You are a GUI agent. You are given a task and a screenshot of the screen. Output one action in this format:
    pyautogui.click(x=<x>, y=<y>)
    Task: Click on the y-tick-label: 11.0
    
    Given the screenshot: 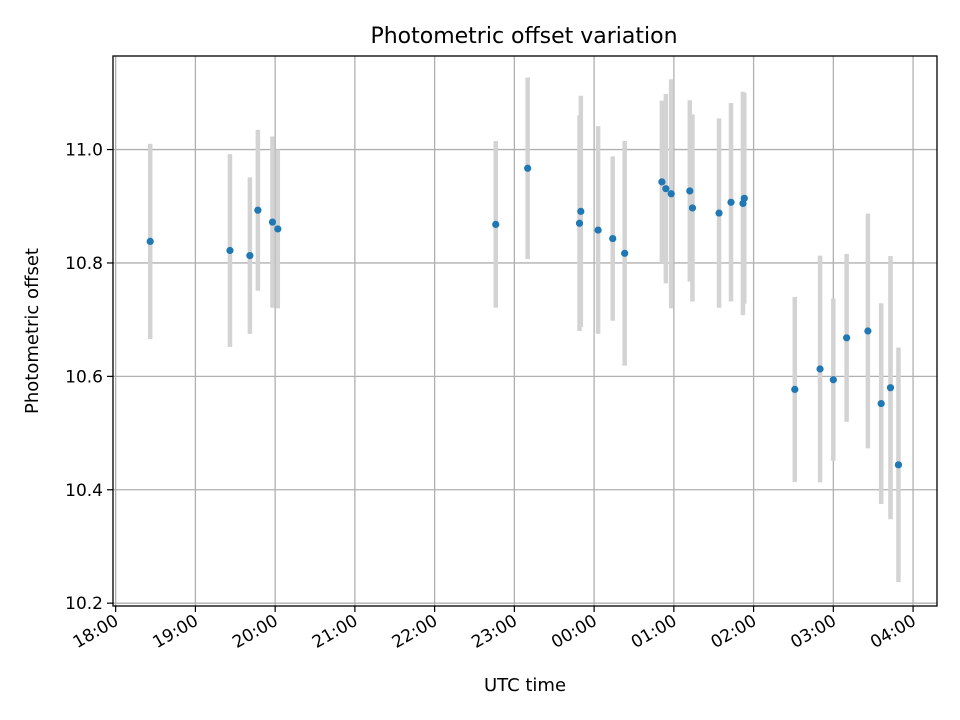 What is the action you would take?
    pyautogui.click(x=84, y=151)
    